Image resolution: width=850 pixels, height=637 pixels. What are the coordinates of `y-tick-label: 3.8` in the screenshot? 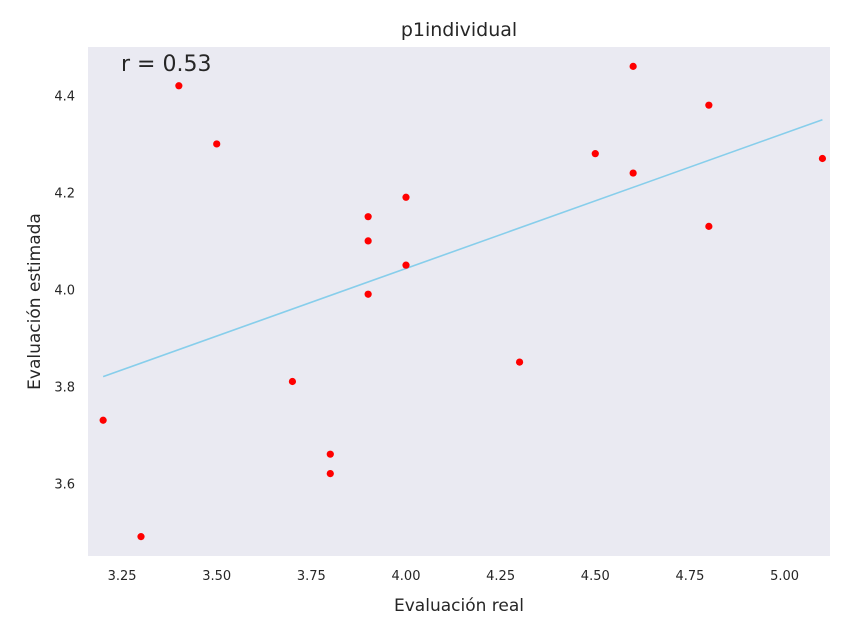 It's located at (64, 387).